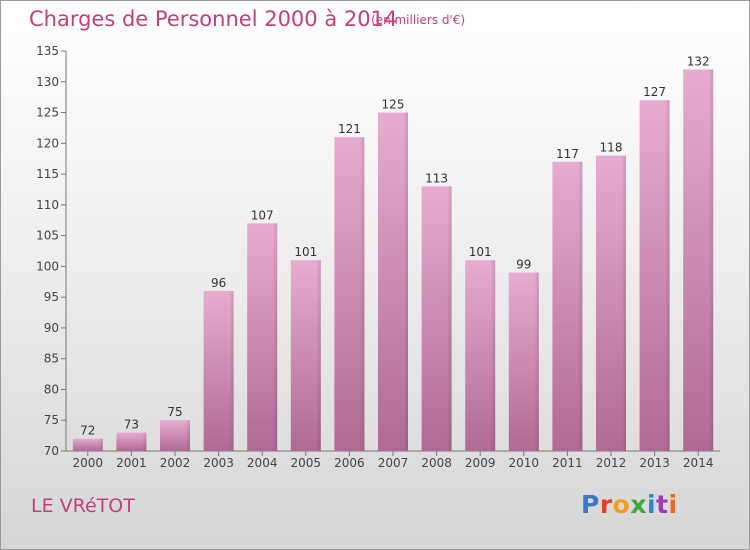 The height and width of the screenshot is (550, 750). What do you see at coordinates (51, 389) in the screenshot?
I see `y-tick-label: 80` at bounding box center [51, 389].